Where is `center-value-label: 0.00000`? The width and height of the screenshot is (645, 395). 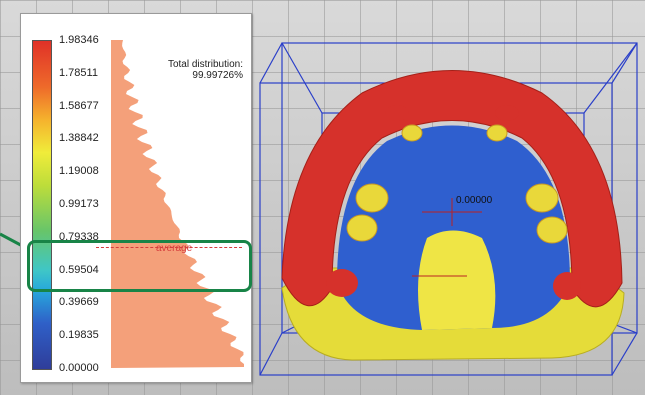
center-value-label: 0.00000 is located at coordinates (474, 200).